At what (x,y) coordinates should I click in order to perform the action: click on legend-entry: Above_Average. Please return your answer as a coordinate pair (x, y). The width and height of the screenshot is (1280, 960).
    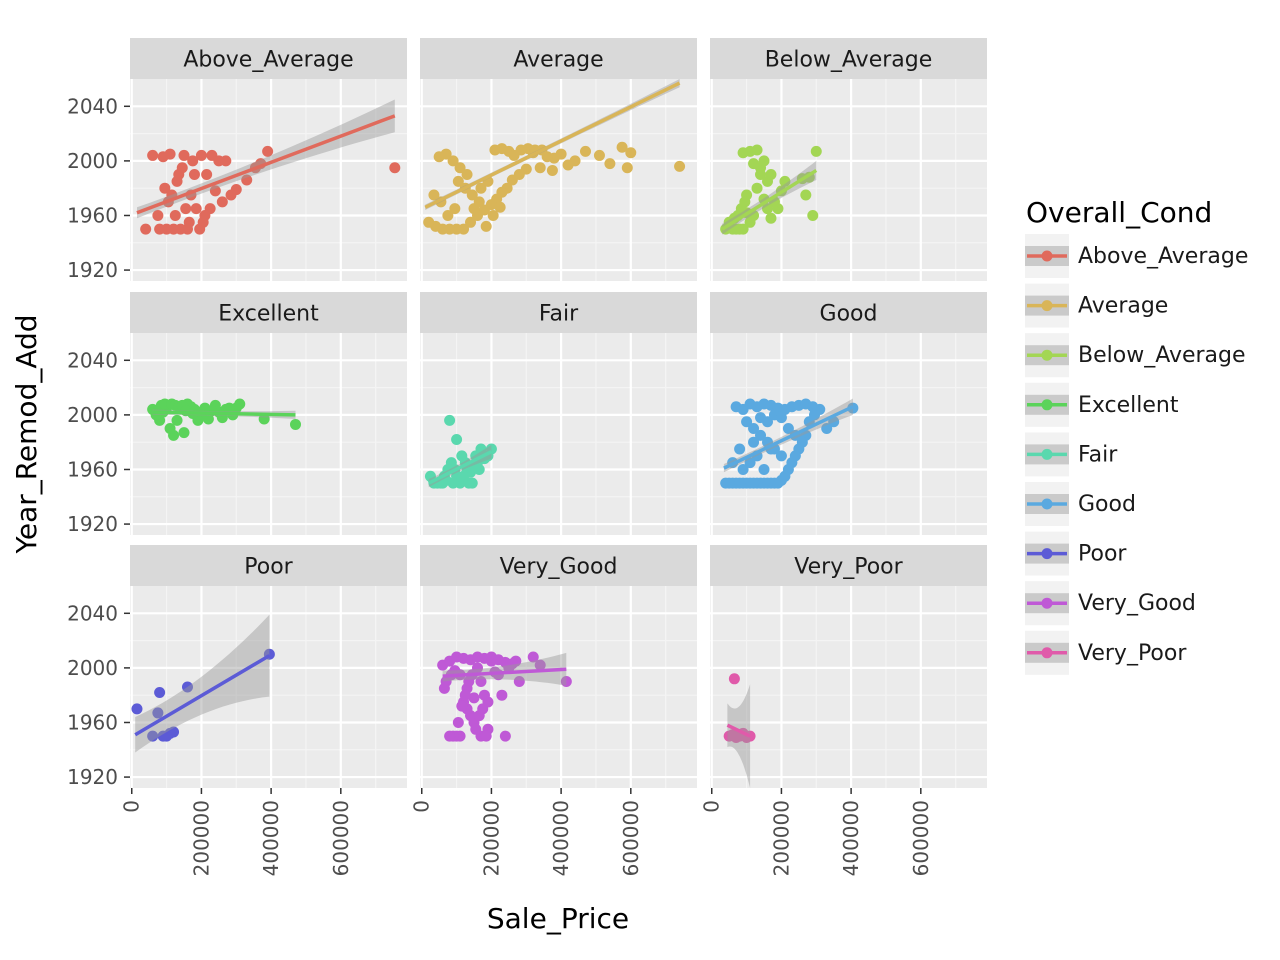
    Looking at the image, I should click on (1136, 256).